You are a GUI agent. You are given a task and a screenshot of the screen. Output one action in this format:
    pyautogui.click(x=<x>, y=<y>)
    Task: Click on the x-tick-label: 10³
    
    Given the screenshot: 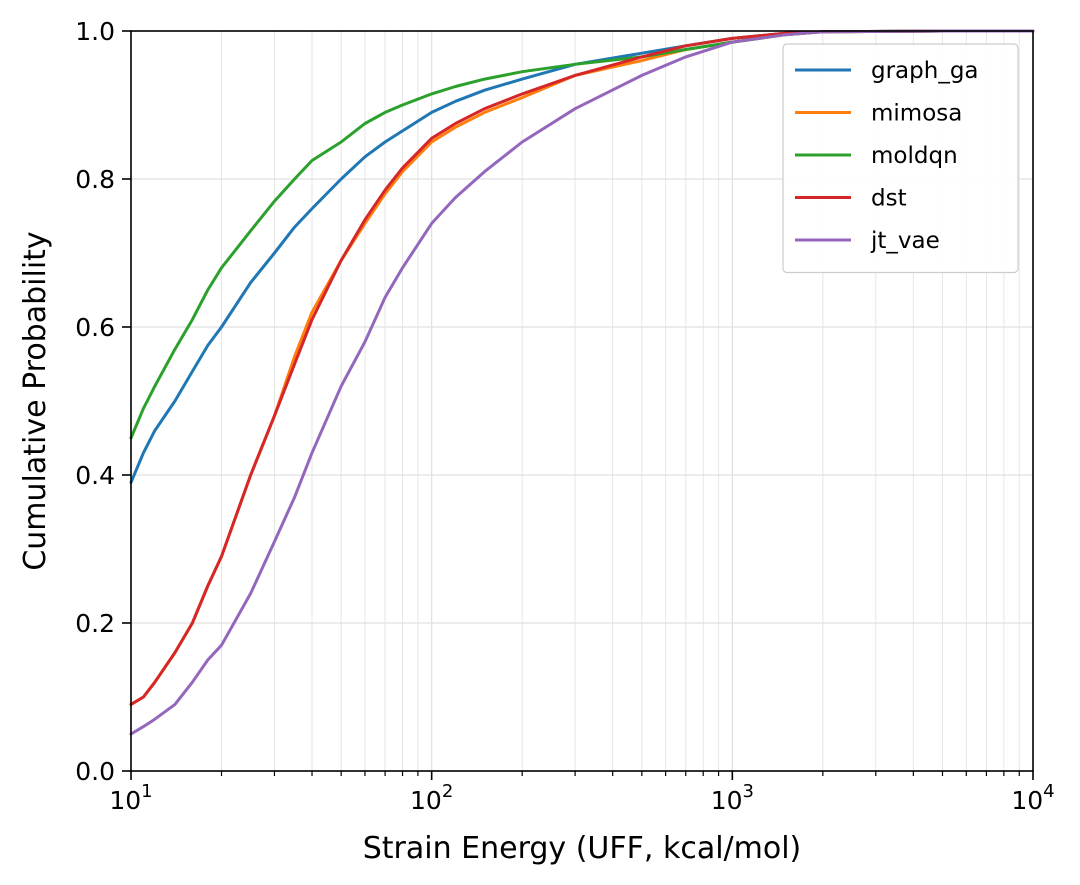 What is the action you would take?
    pyautogui.click(x=732, y=798)
    